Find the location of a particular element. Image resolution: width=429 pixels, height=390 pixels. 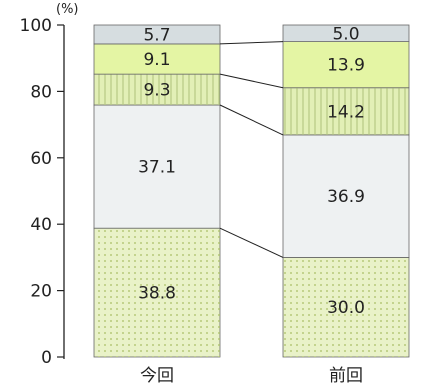

y-tick-label: 0 is located at coordinates (46, 358).